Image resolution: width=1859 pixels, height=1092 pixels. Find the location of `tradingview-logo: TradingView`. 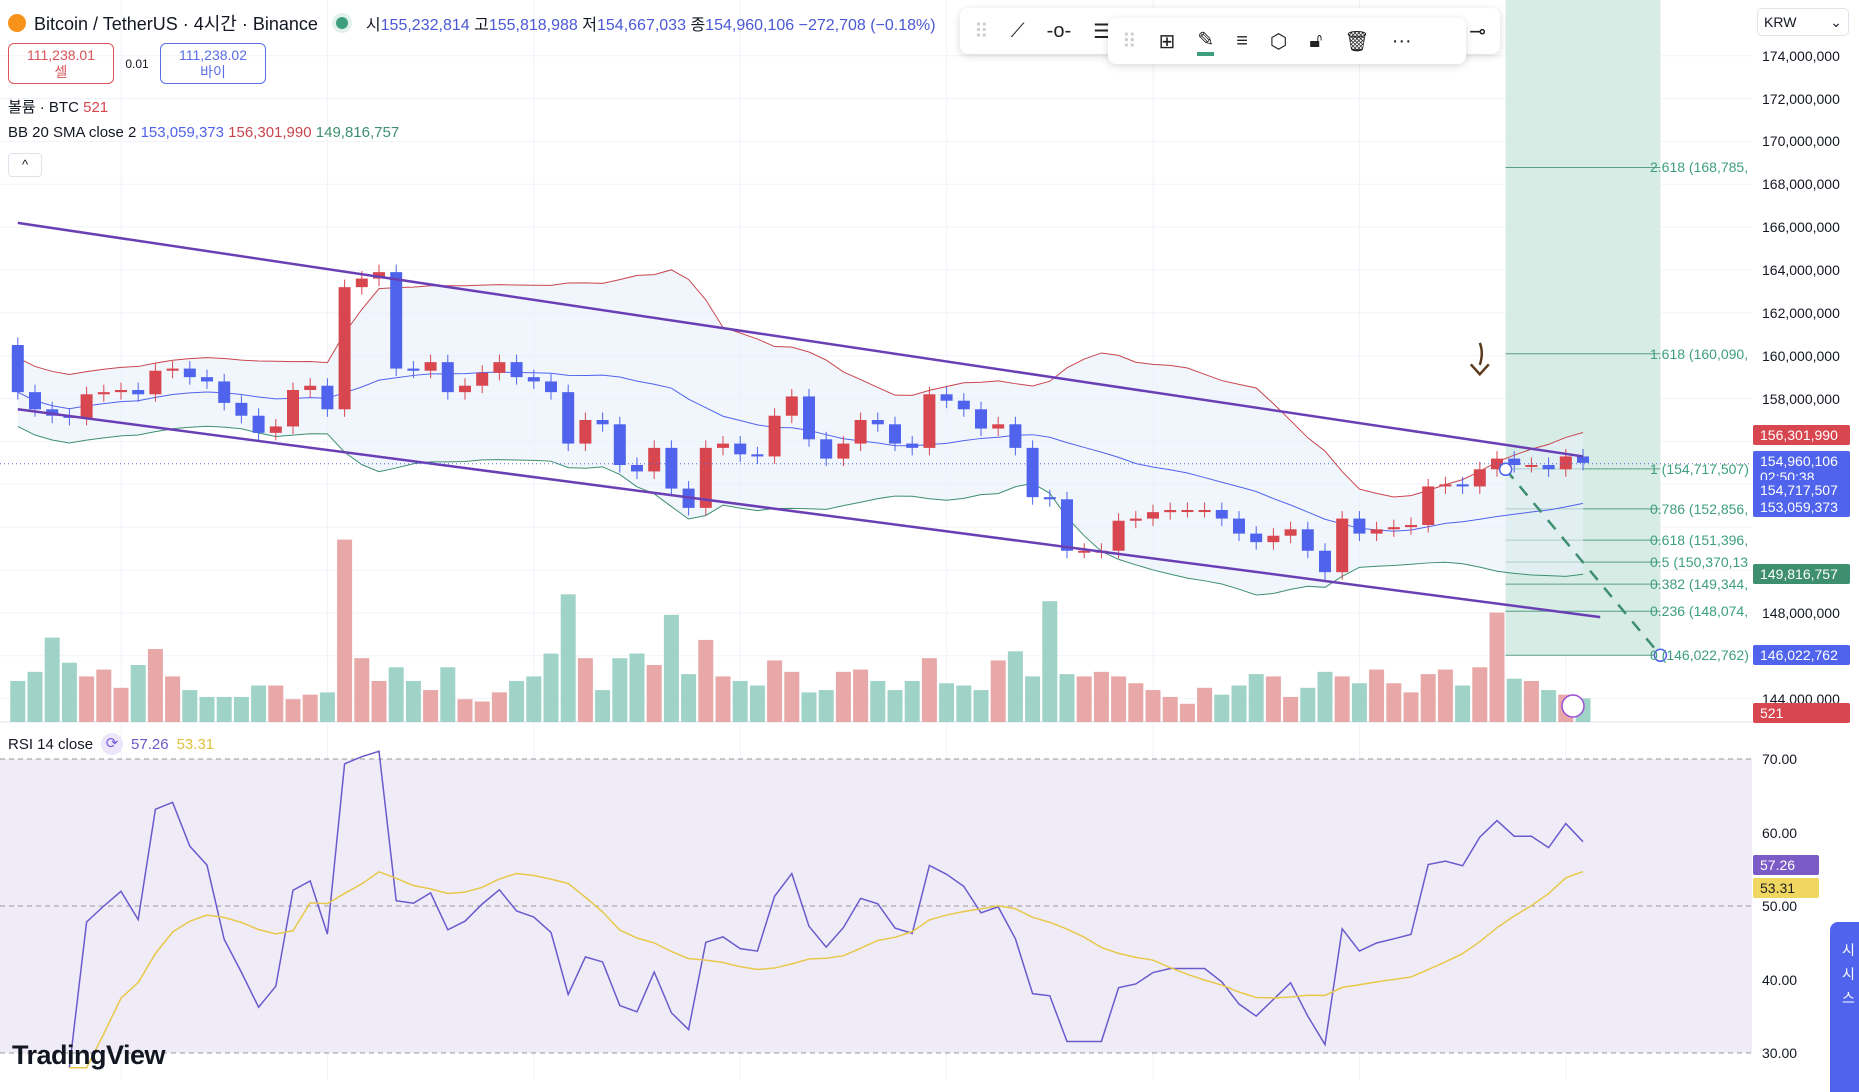

tradingview-logo: TradingView is located at coordinates (89, 1055).